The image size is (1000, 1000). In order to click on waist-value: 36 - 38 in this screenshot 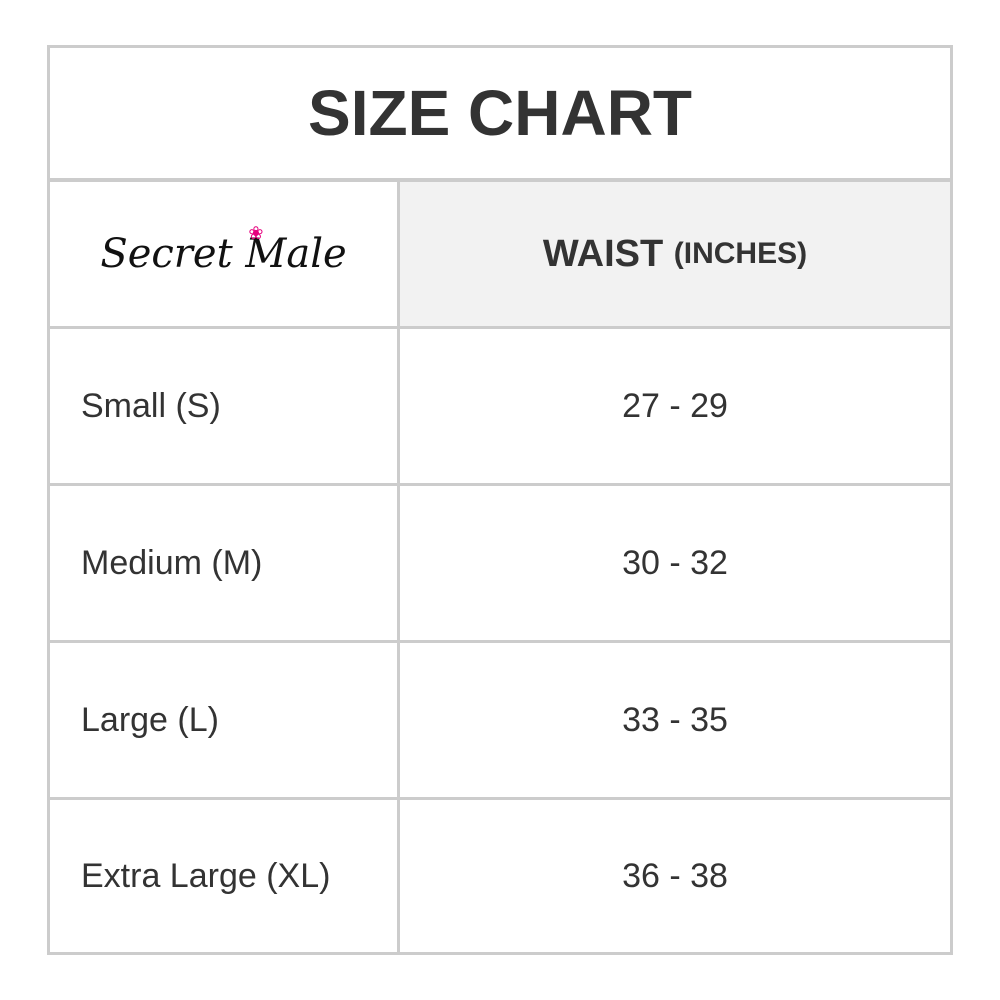, I will do `click(675, 875)`.